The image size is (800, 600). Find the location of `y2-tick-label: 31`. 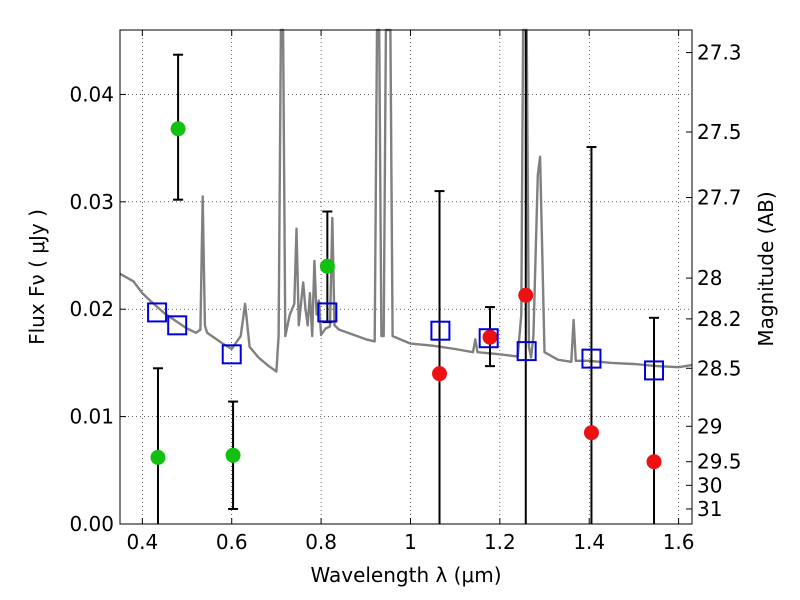

y2-tick-label: 31 is located at coordinates (709, 509).